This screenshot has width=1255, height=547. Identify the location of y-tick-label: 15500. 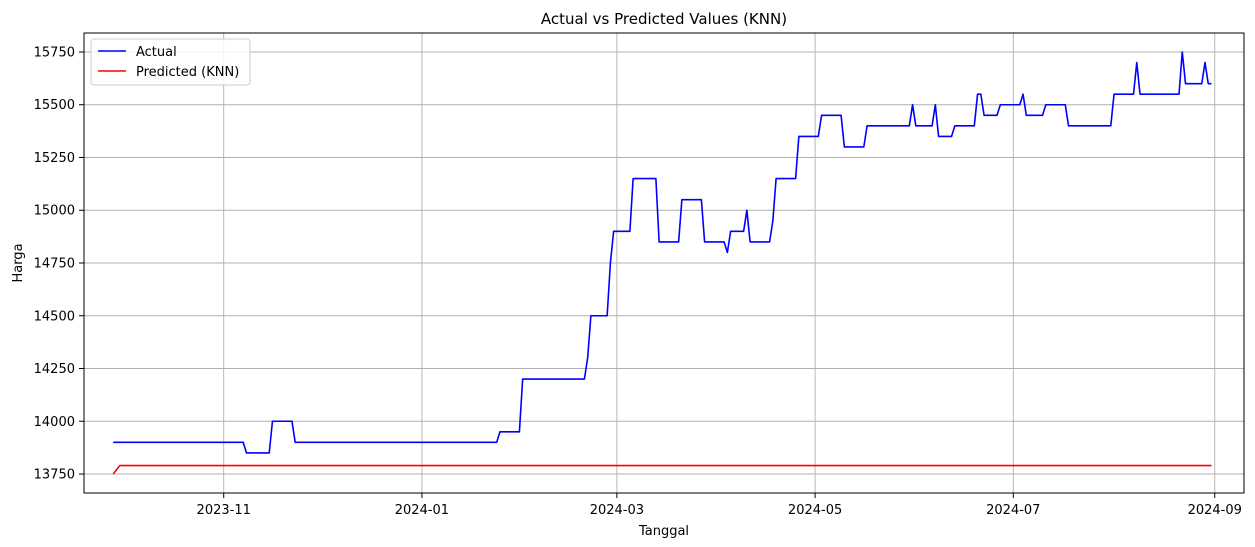
(54, 105).